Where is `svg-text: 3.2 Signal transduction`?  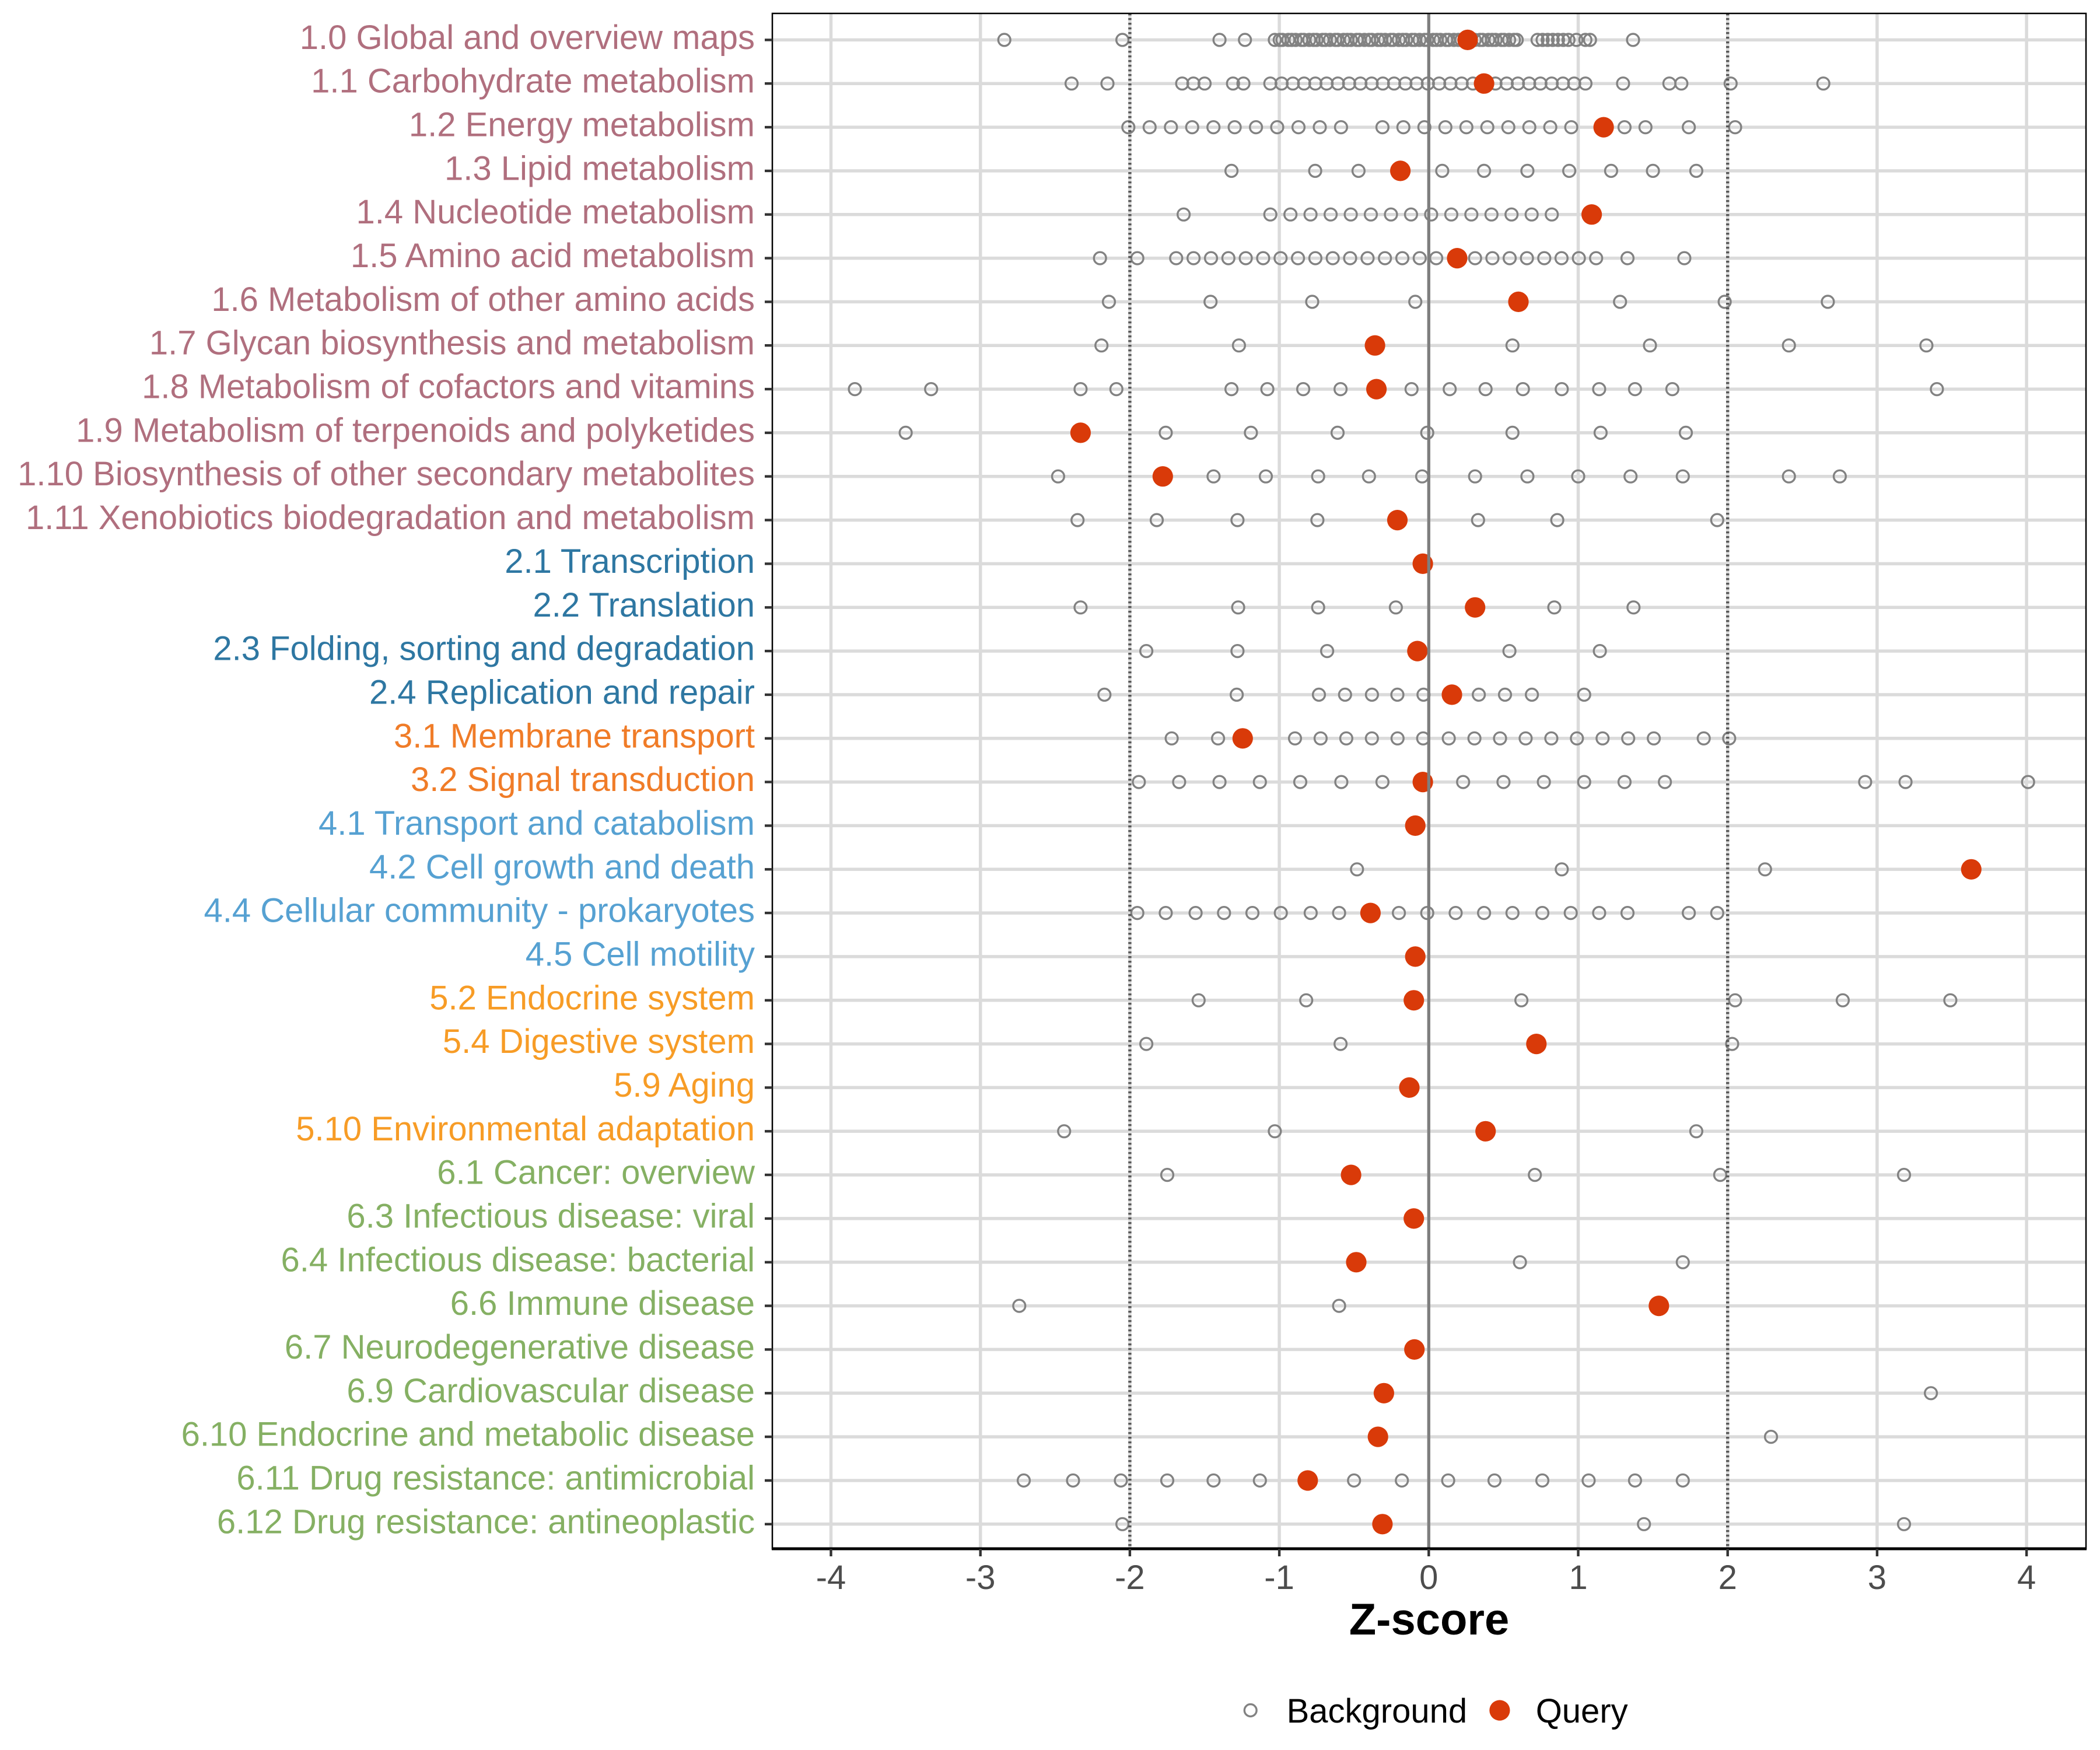
svg-text: 3.2 Signal transduction is located at coordinates (583, 780).